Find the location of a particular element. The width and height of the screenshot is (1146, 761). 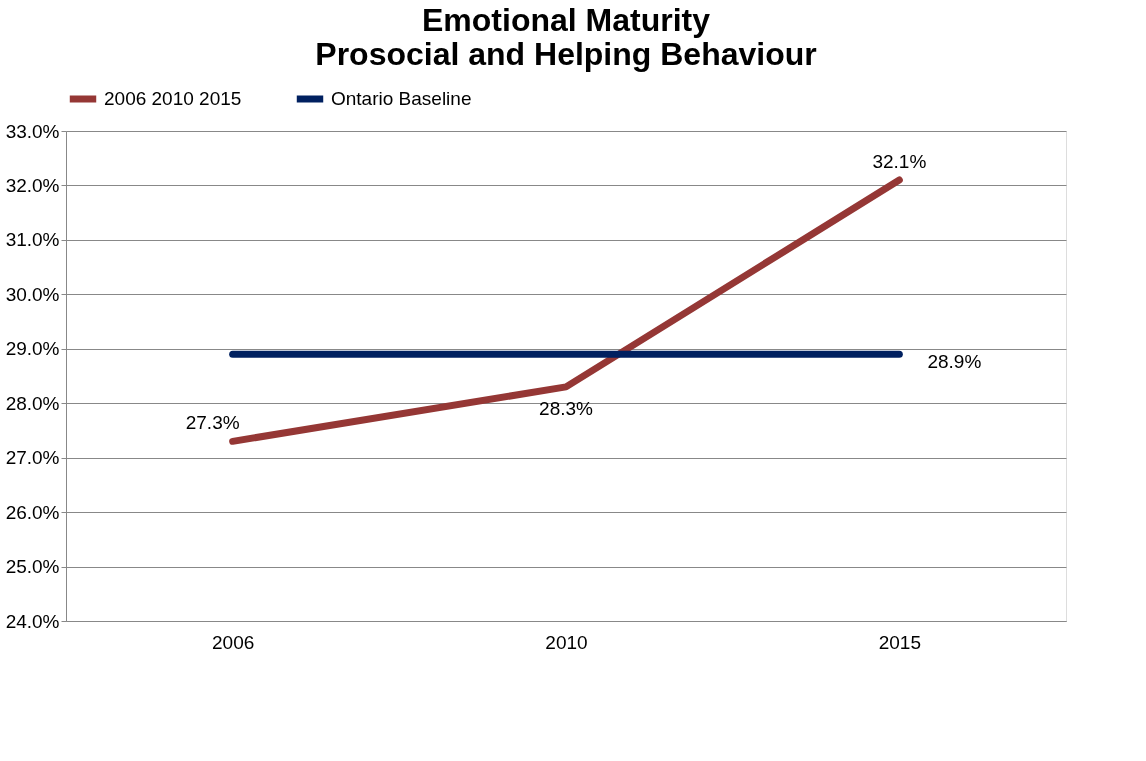

x-tick-label: 2015 is located at coordinates (899, 642).